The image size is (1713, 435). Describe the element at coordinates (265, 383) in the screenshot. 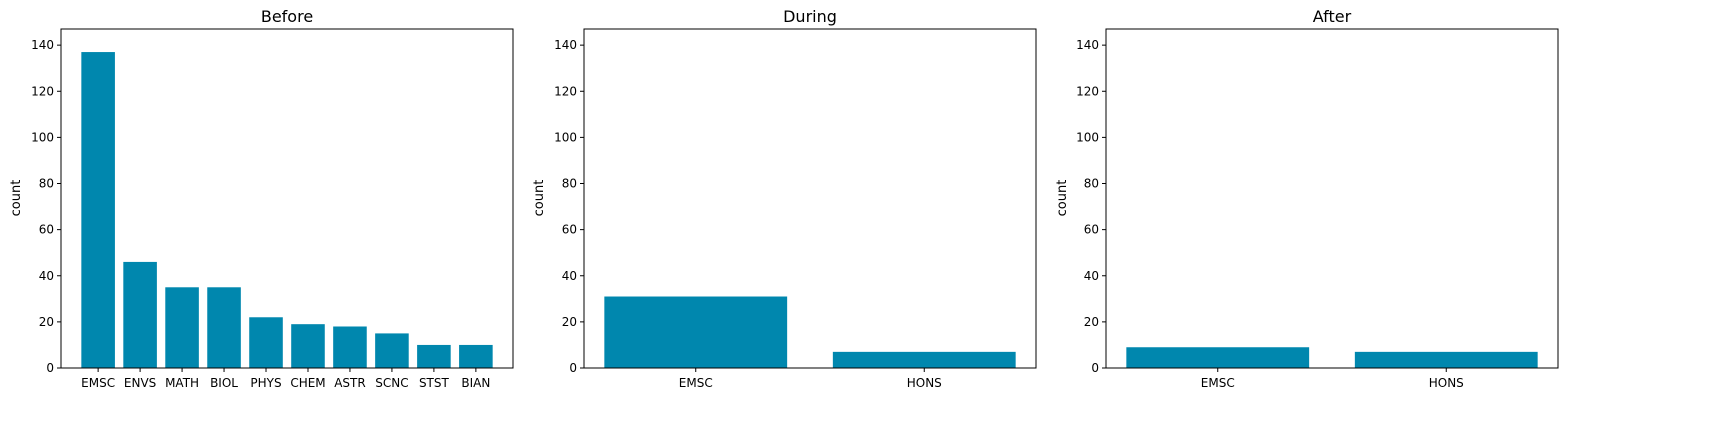

I see `x-tick-label: PHYS` at that location.